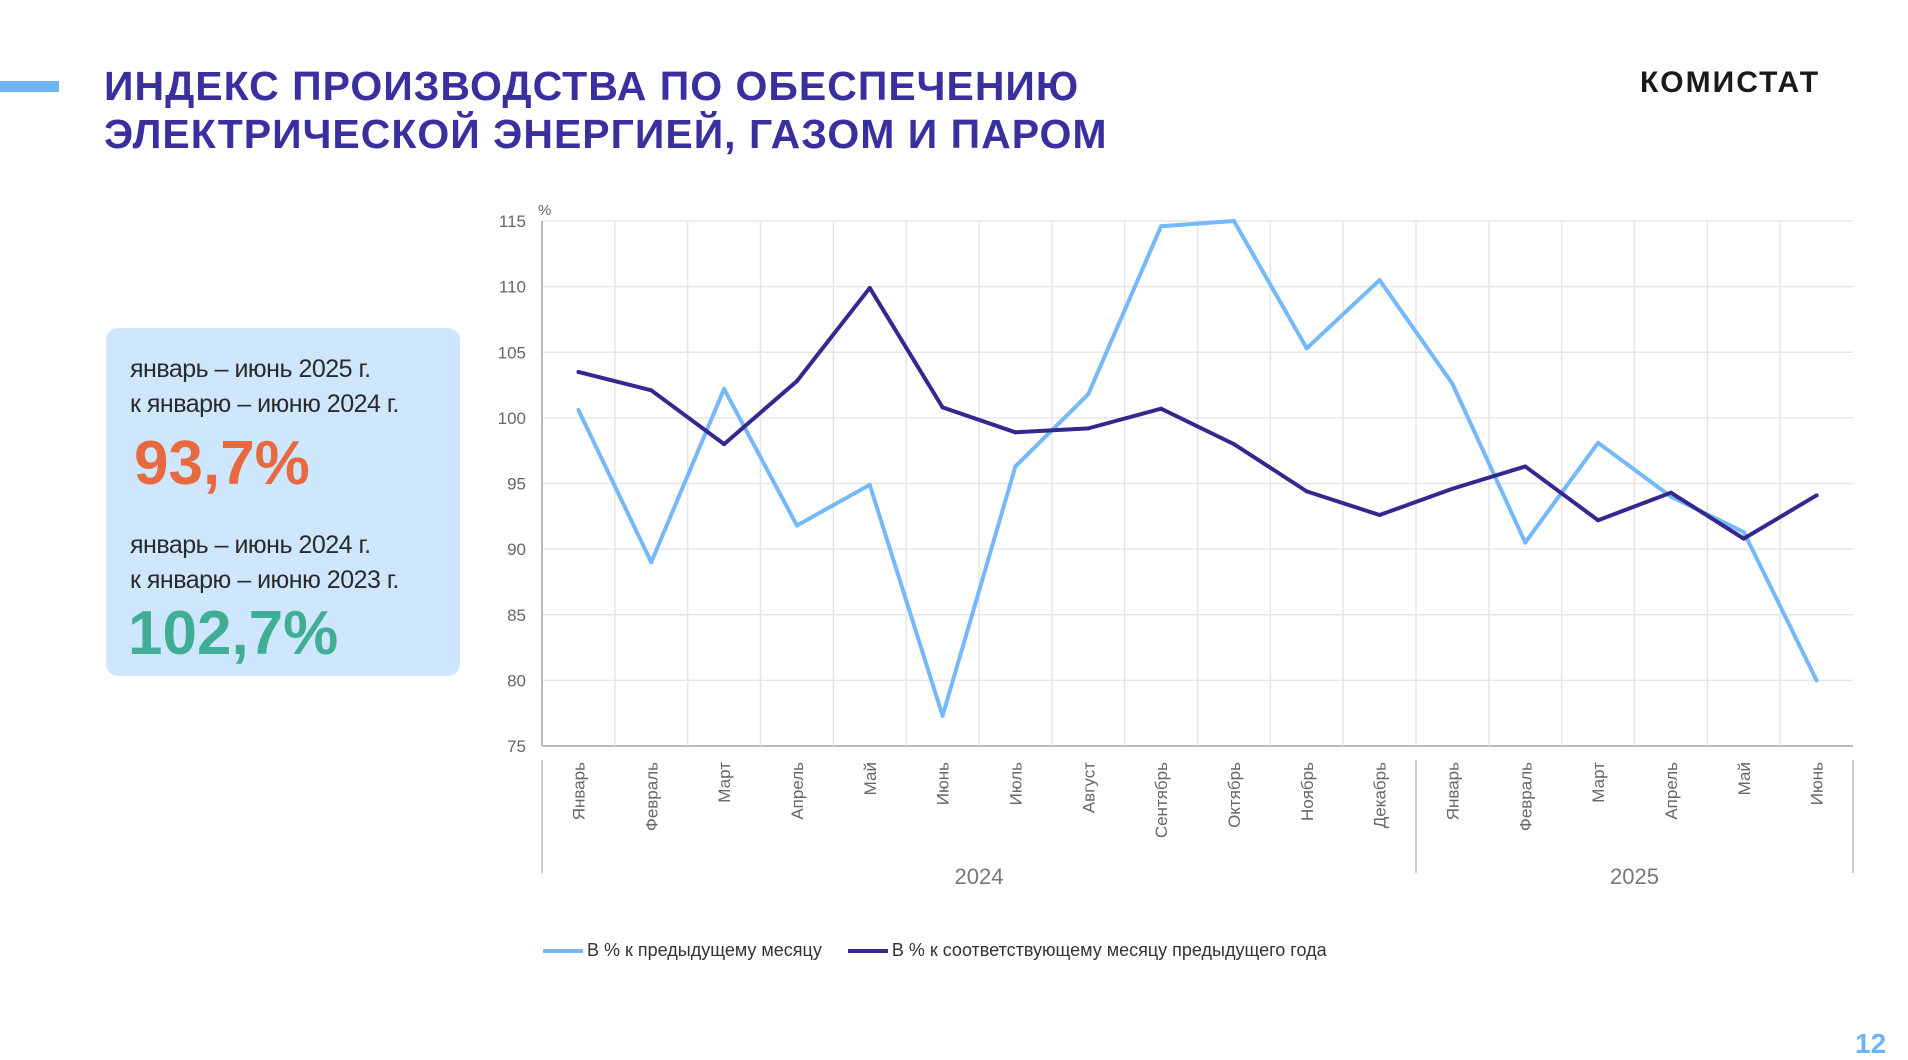 The height and width of the screenshot is (1060, 1908). What do you see at coordinates (1161, 800) in the screenshot?
I see `x-tick-label: Сентябрь` at bounding box center [1161, 800].